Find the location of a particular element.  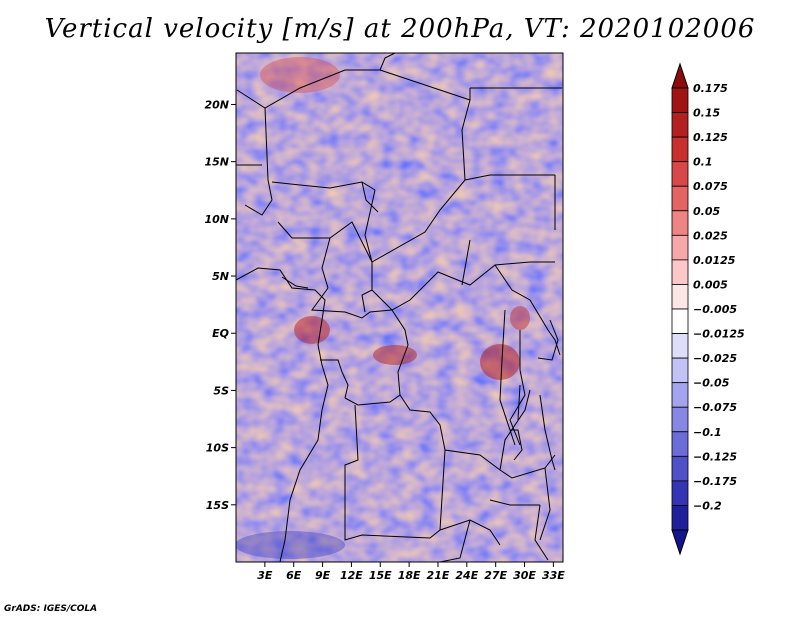

colorbar-label: −0.005 is located at coordinates (715, 309).